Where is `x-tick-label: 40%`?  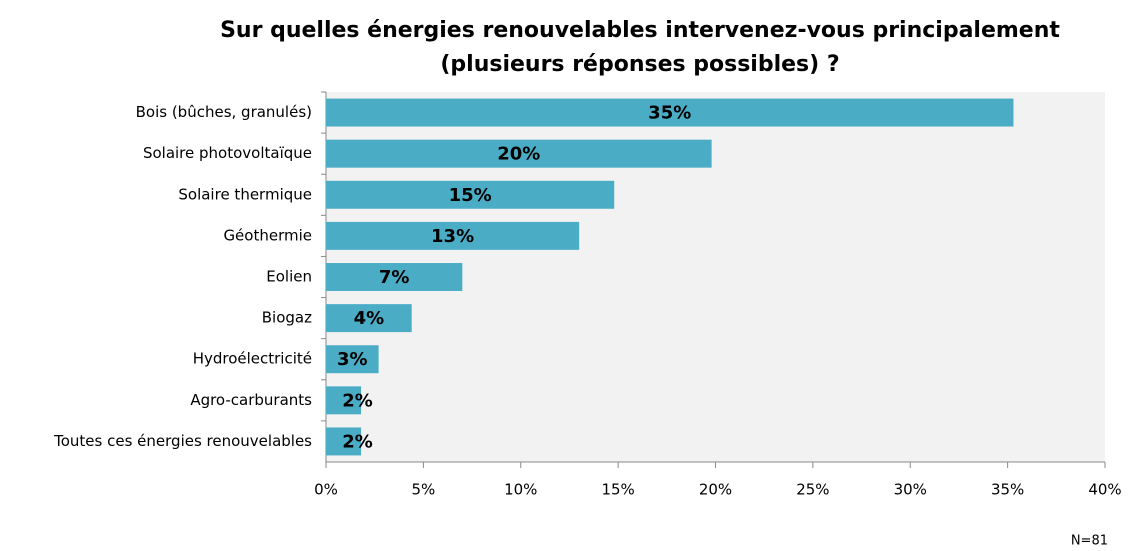 x-tick-label: 40% is located at coordinates (1104, 490).